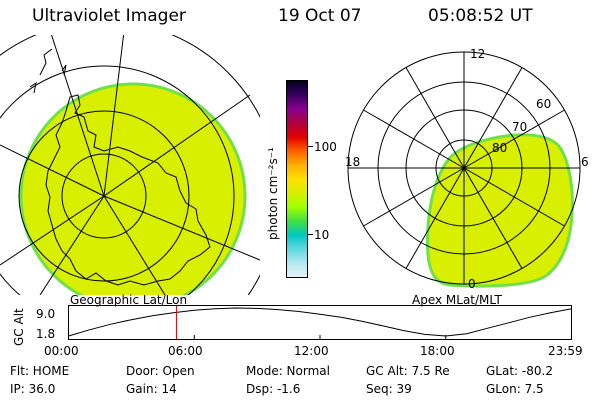  I want to click on colorbar, so click(297, 179).